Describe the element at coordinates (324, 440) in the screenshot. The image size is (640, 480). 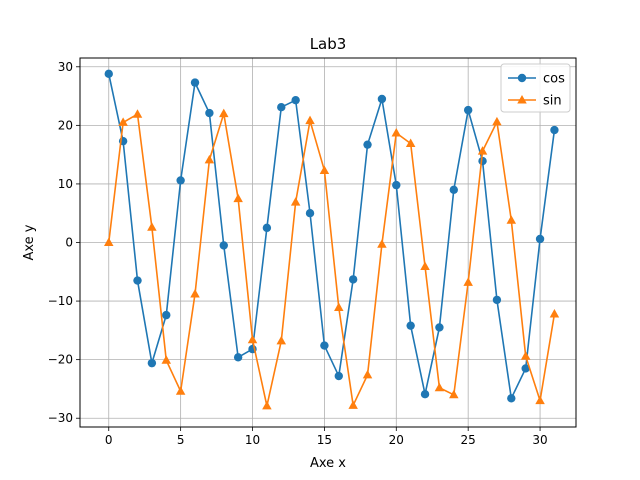
I see `x-tick-label: 15` at that location.